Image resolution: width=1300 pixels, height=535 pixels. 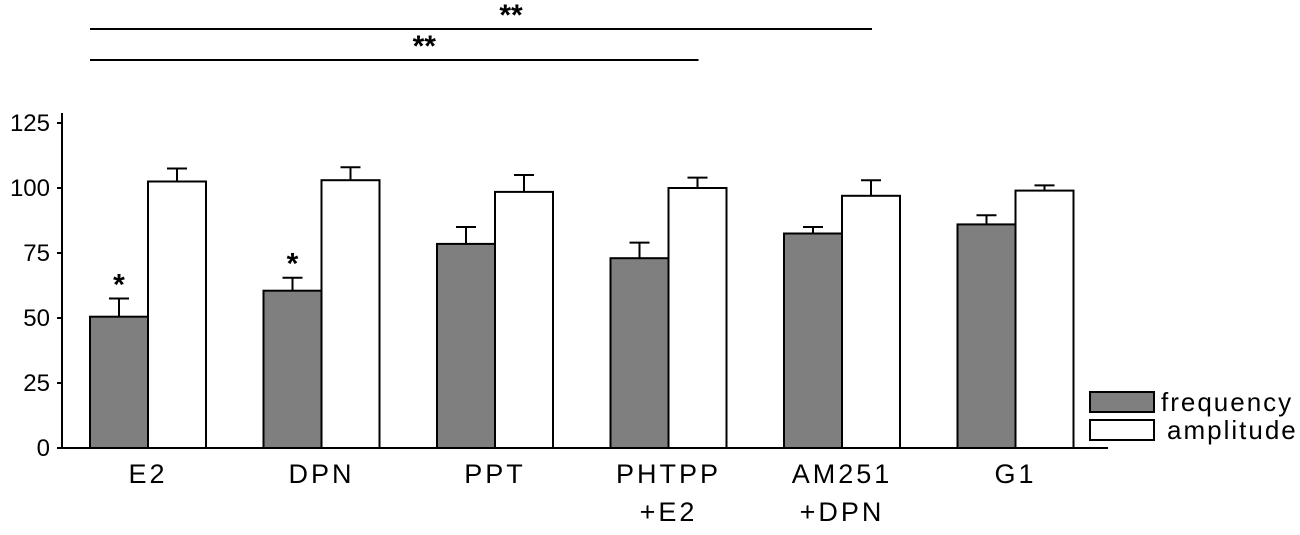 I want to click on x-axis: E2 DPN PPT PHTPP +E2 AM251 +DPN G1, so click(x=585, y=487).